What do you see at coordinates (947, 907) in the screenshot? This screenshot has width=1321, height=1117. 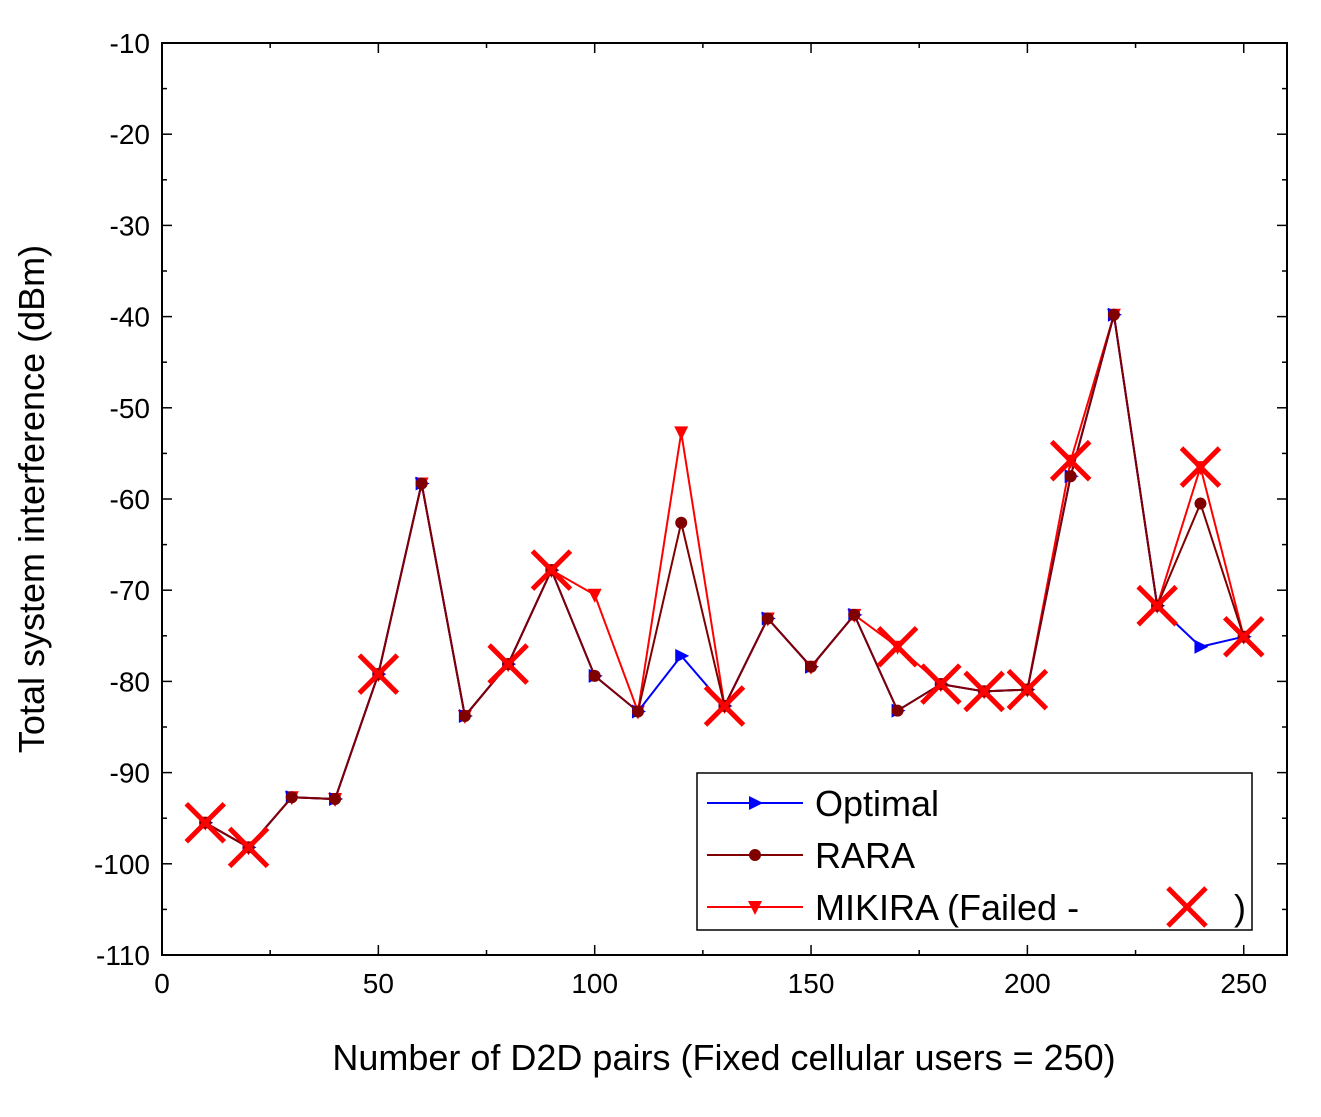 I see `legend-label: MIKIRA (Failed -` at bounding box center [947, 907].